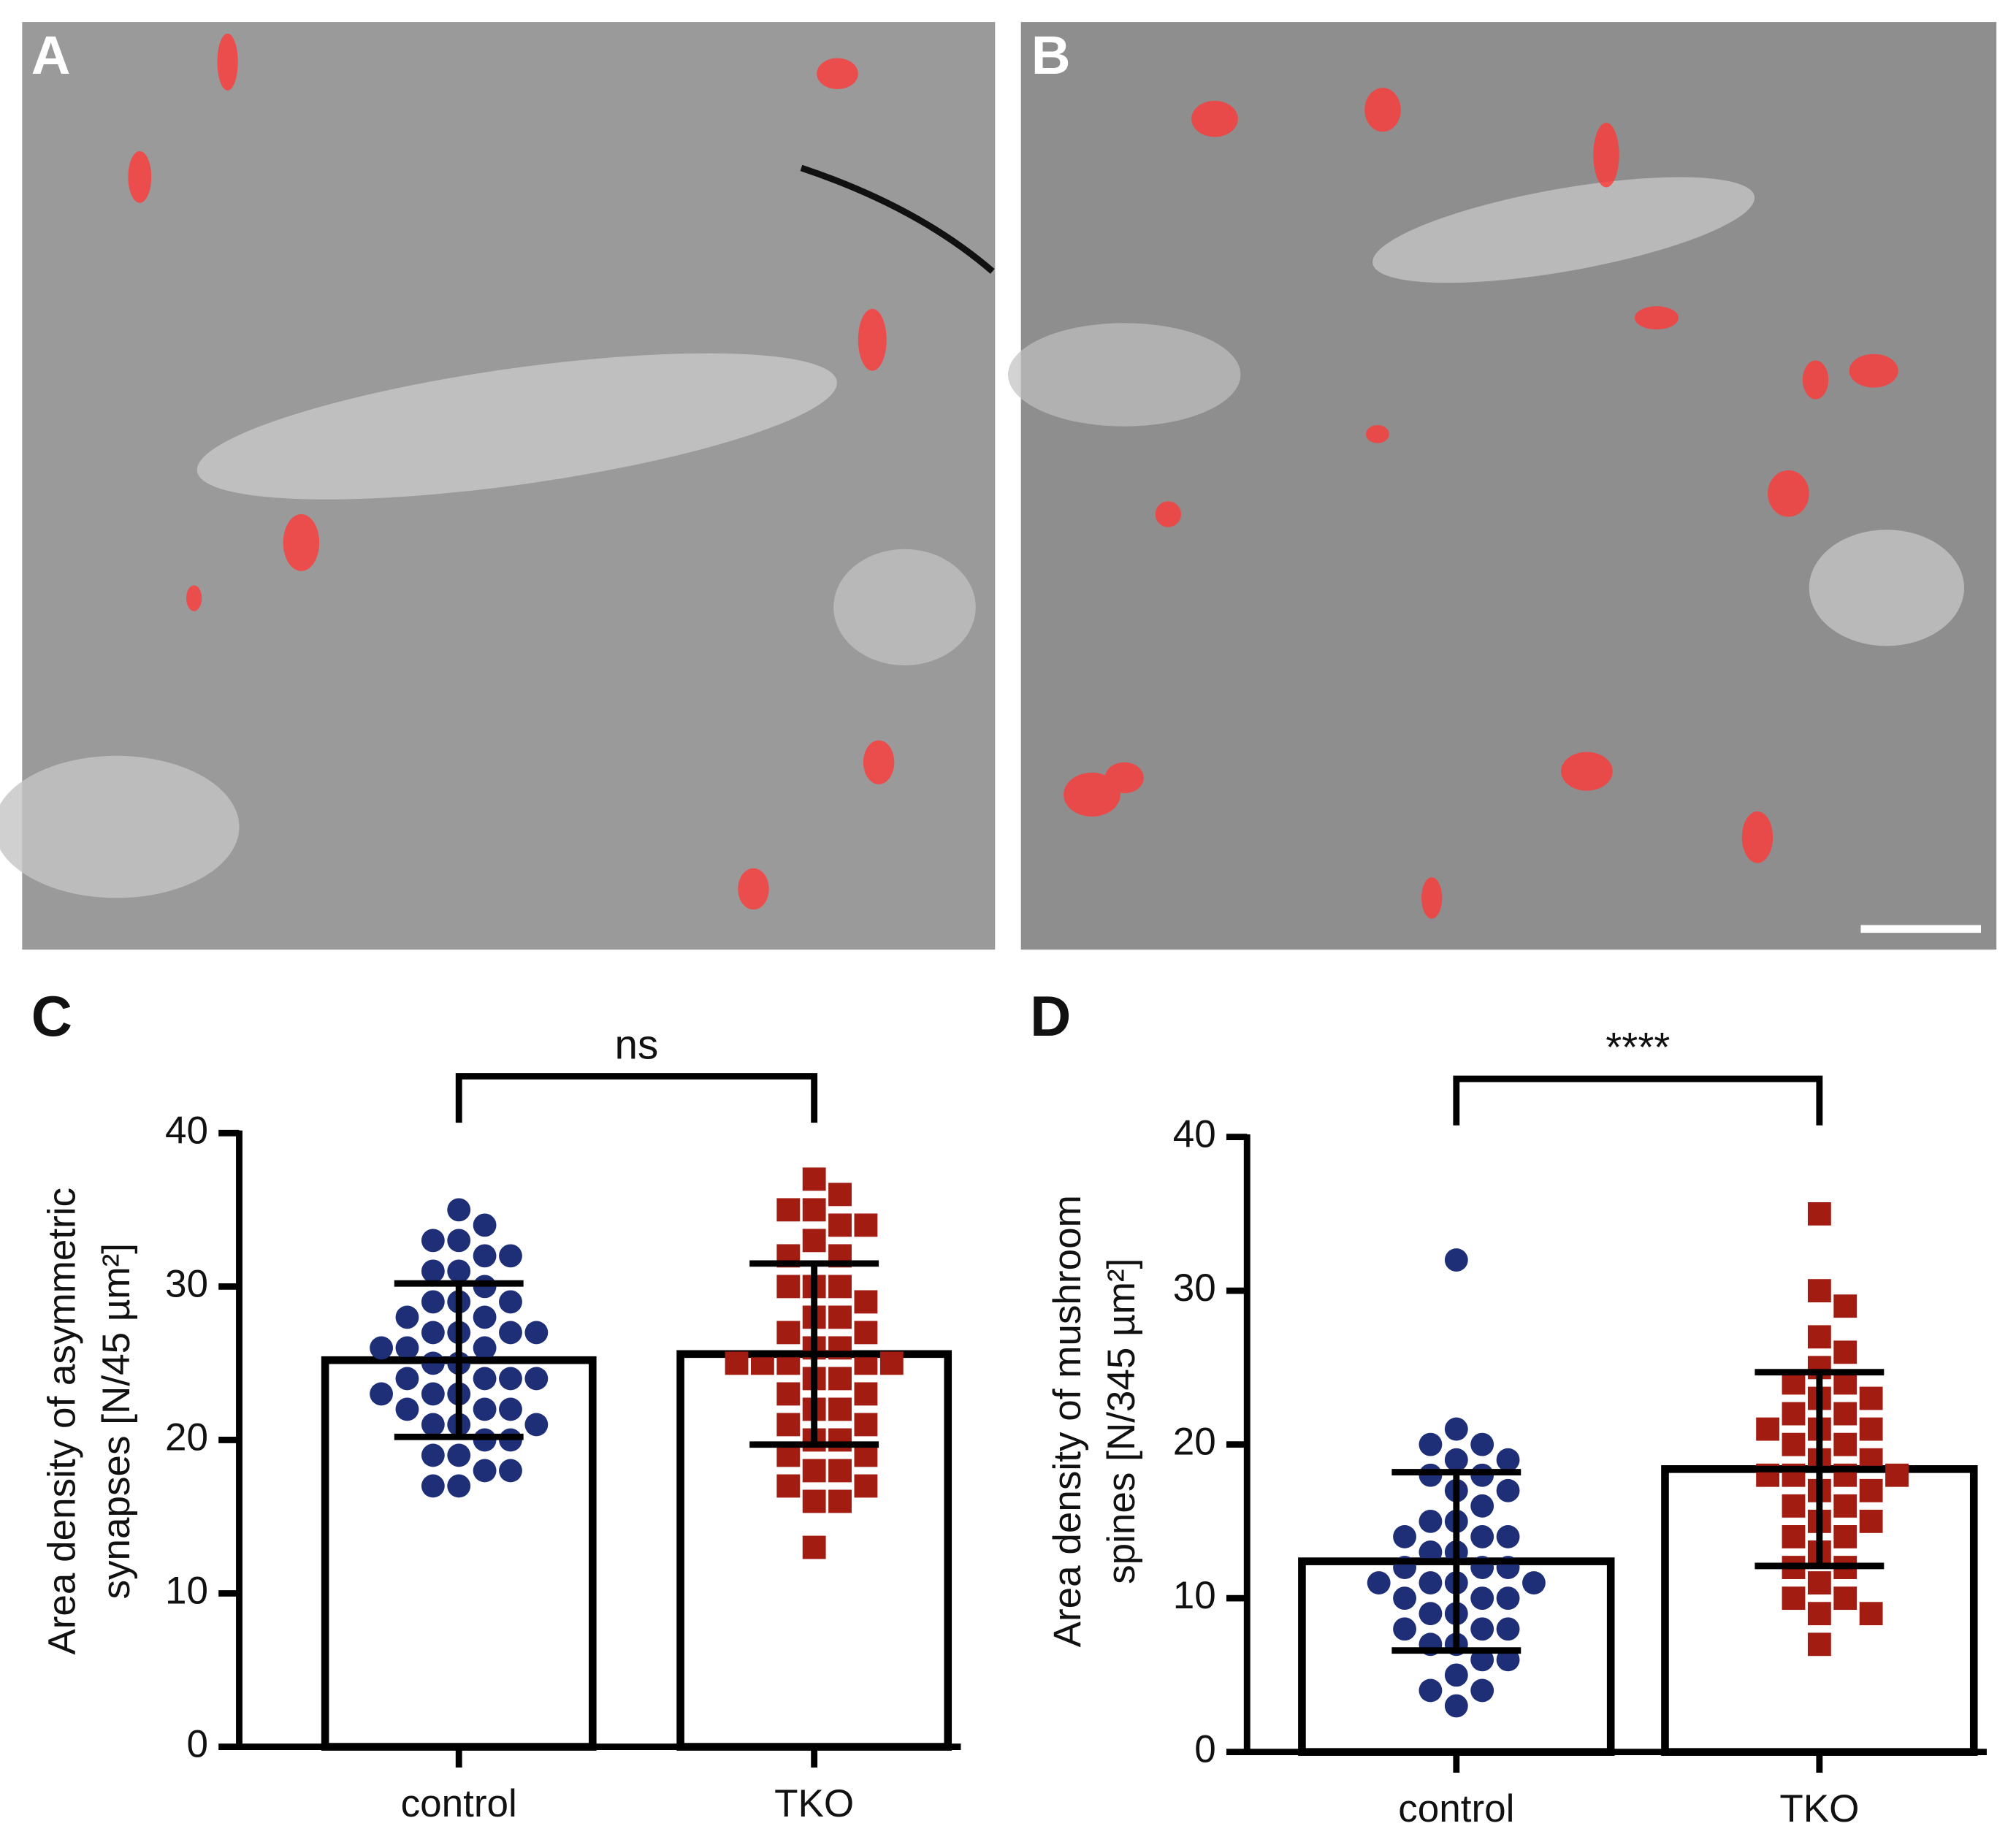  What do you see at coordinates (1205, 1750) in the screenshot?
I see `y-tick-label: 0` at bounding box center [1205, 1750].